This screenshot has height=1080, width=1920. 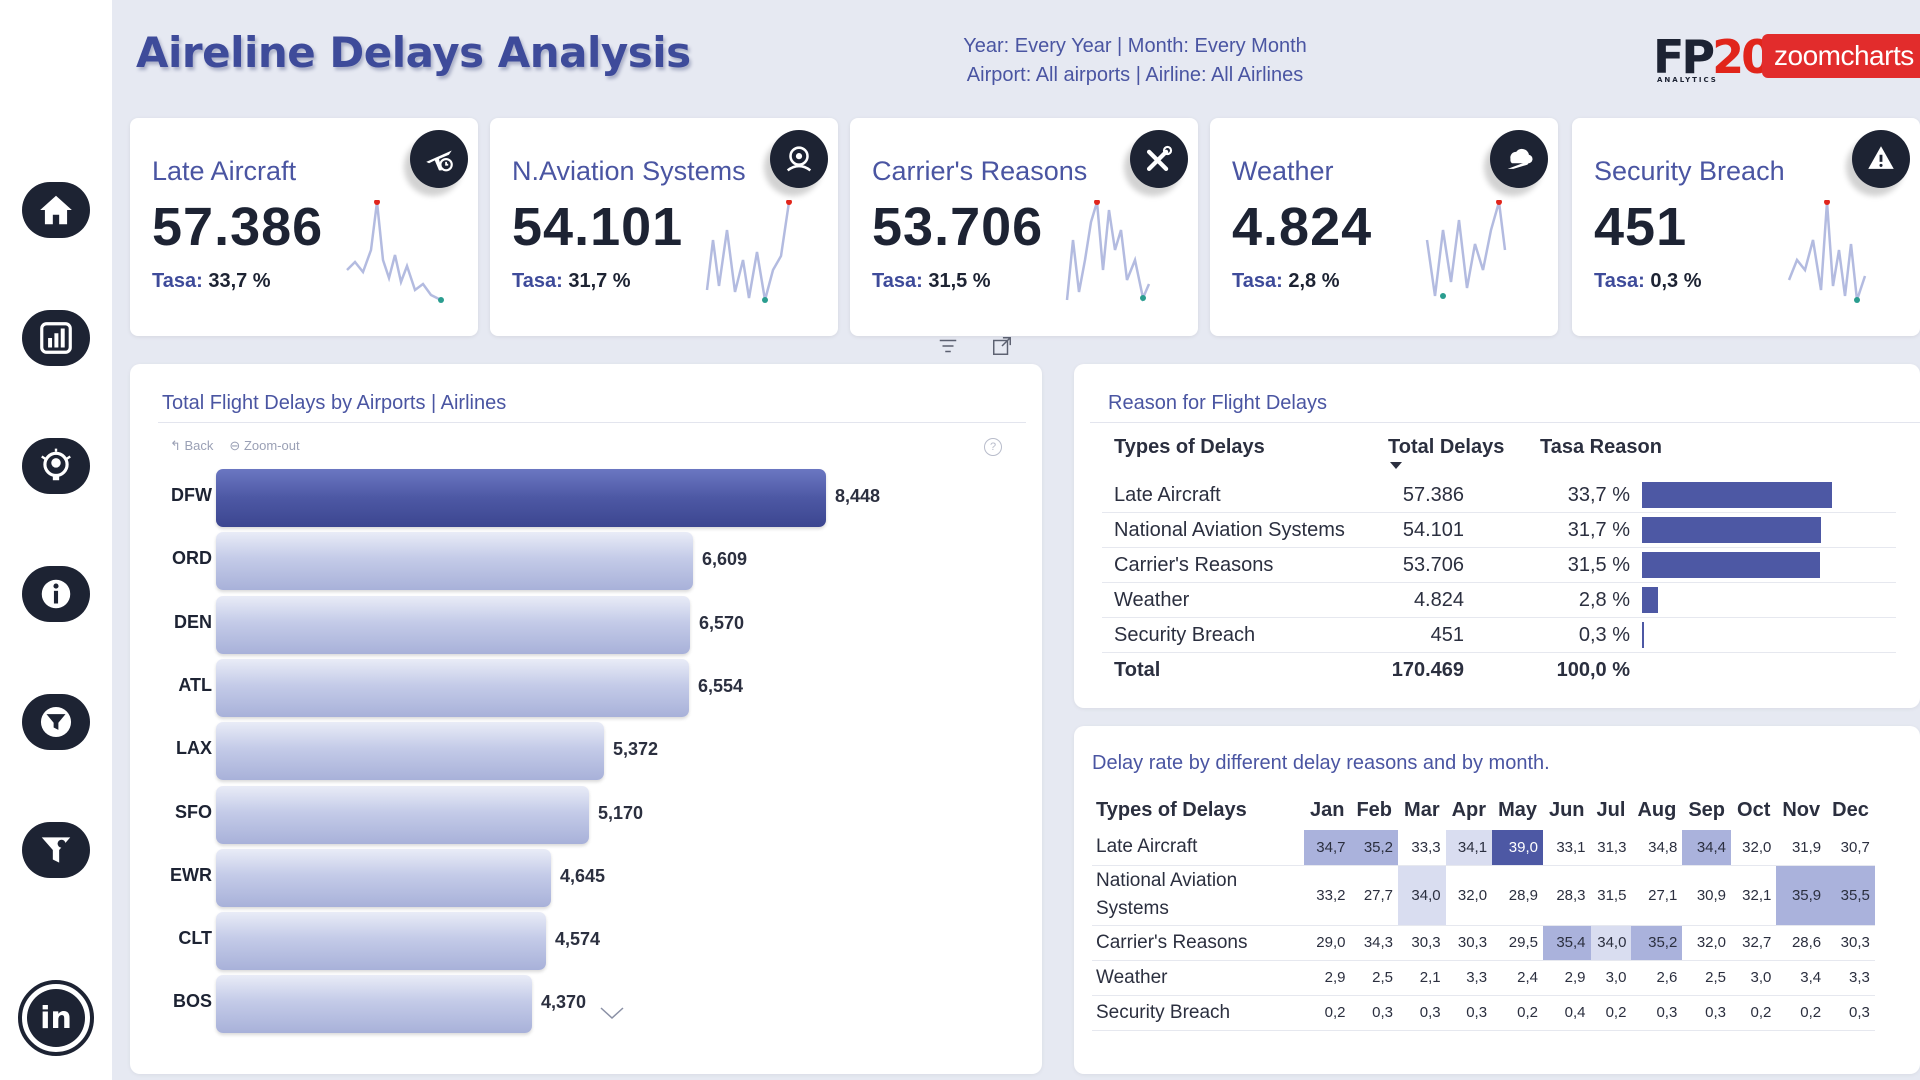 I want to click on matrix-cell: 31,5, so click(x=1611, y=895).